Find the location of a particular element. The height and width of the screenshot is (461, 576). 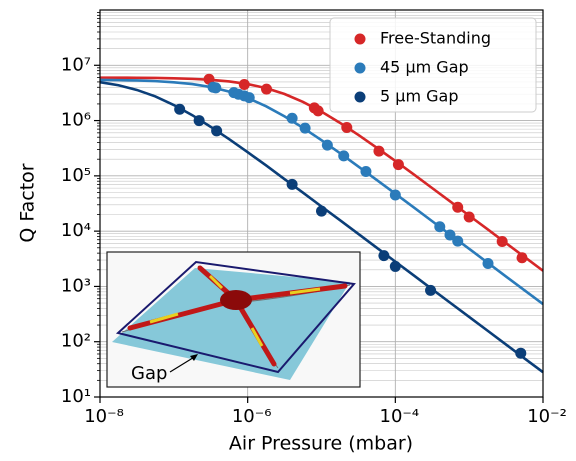

legend-label: Free-Standing is located at coordinates (435, 38).